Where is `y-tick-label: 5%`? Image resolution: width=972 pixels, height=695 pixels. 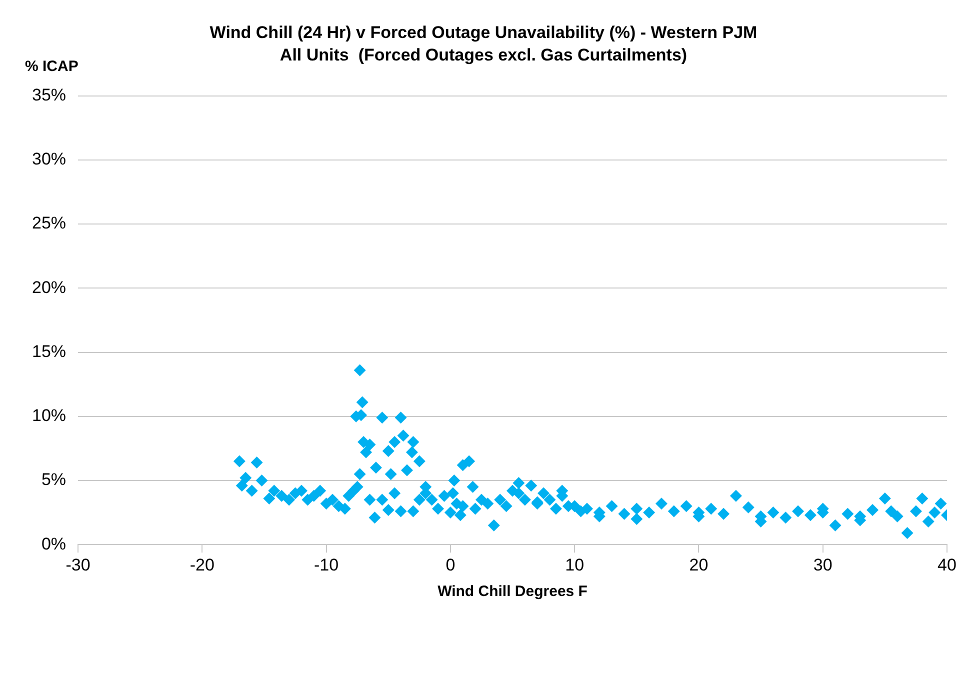
y-tick-label: 5% is located at coordinates (53, 480).